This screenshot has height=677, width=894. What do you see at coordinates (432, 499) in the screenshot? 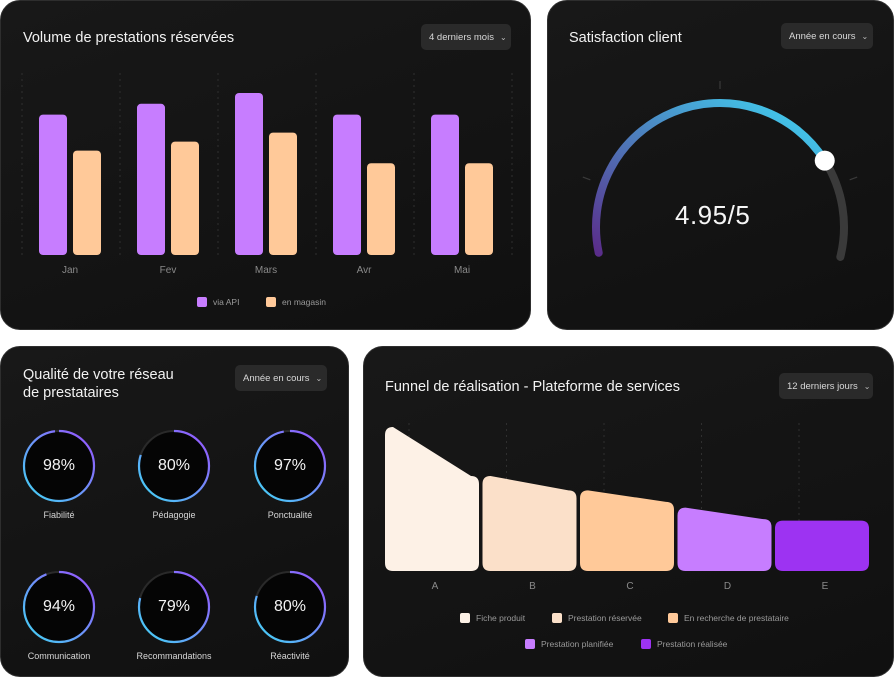
I see `funnel-stage-a` at bounding box center [432, 499].